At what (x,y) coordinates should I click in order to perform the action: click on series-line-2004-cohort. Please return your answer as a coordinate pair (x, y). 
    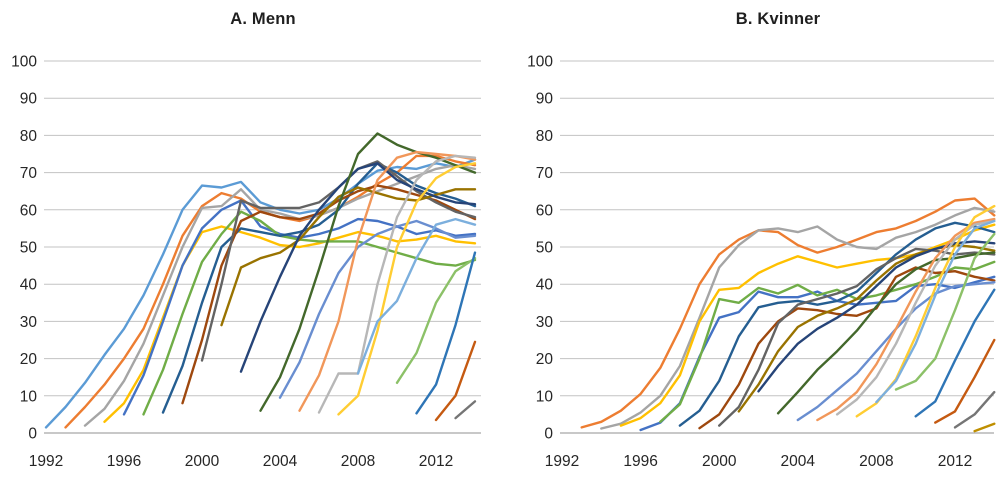
    Looking at the image, I should click on (377, 309).